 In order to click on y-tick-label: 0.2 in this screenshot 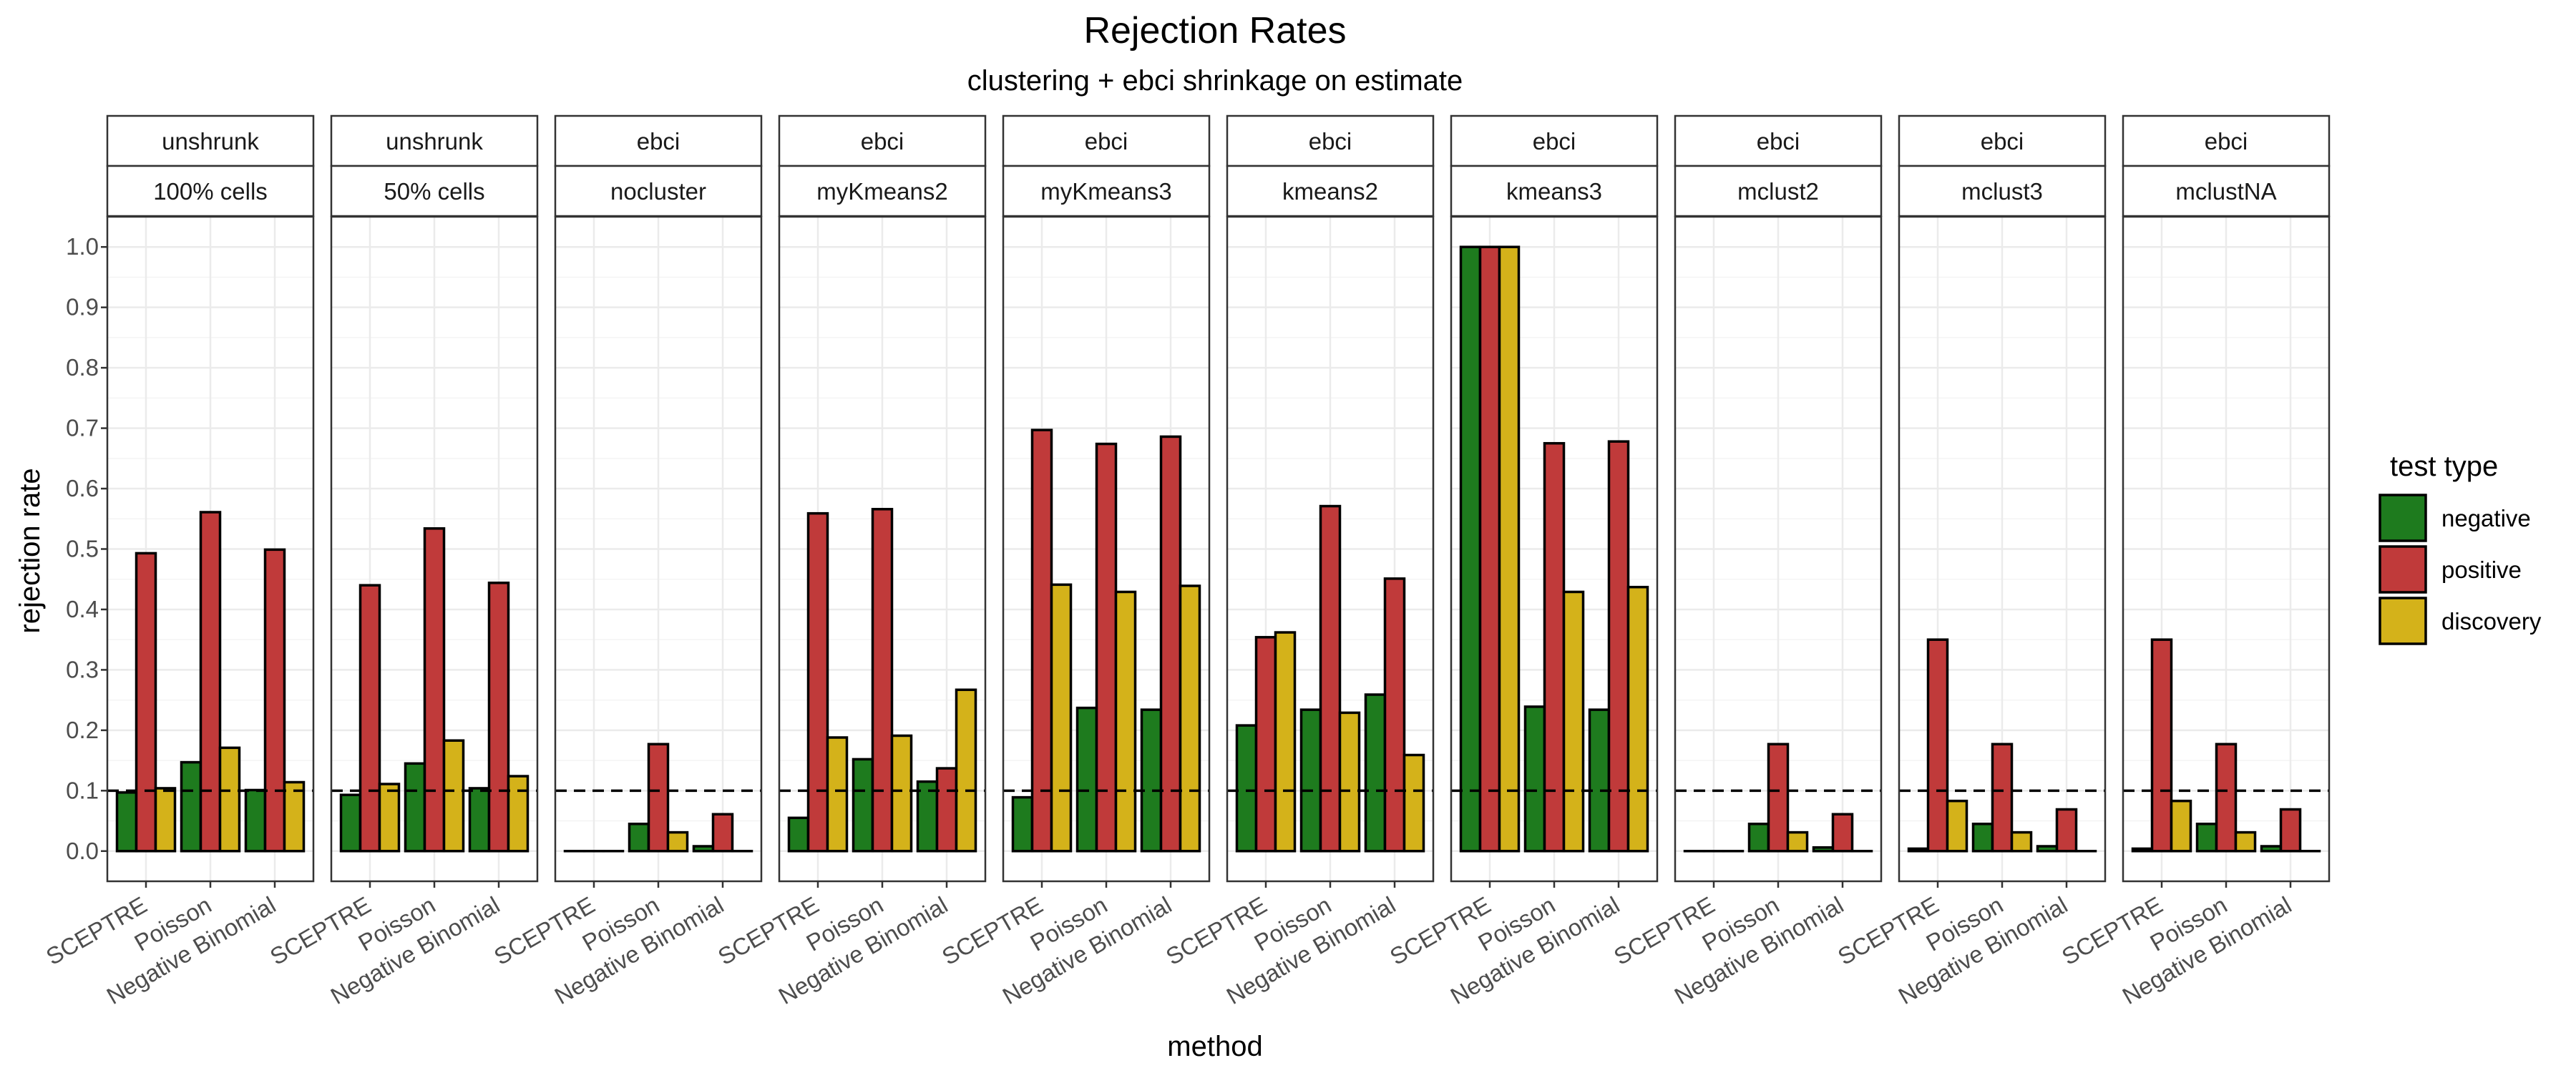, I will do `click(82, 730)`.